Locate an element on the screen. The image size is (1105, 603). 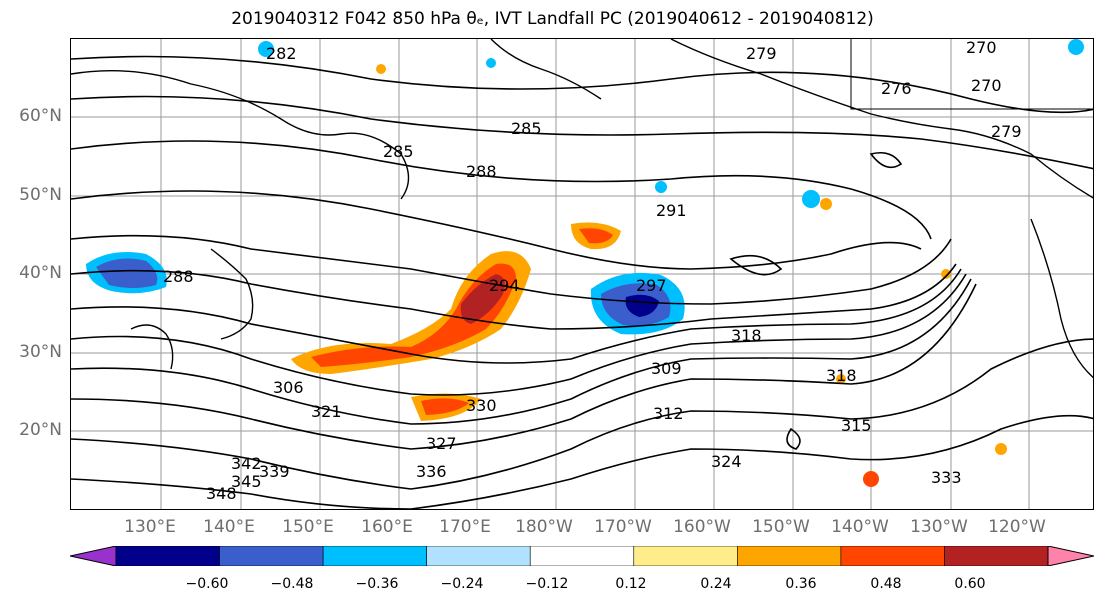
contour-label: 330 is located at coordinates (481, 405).